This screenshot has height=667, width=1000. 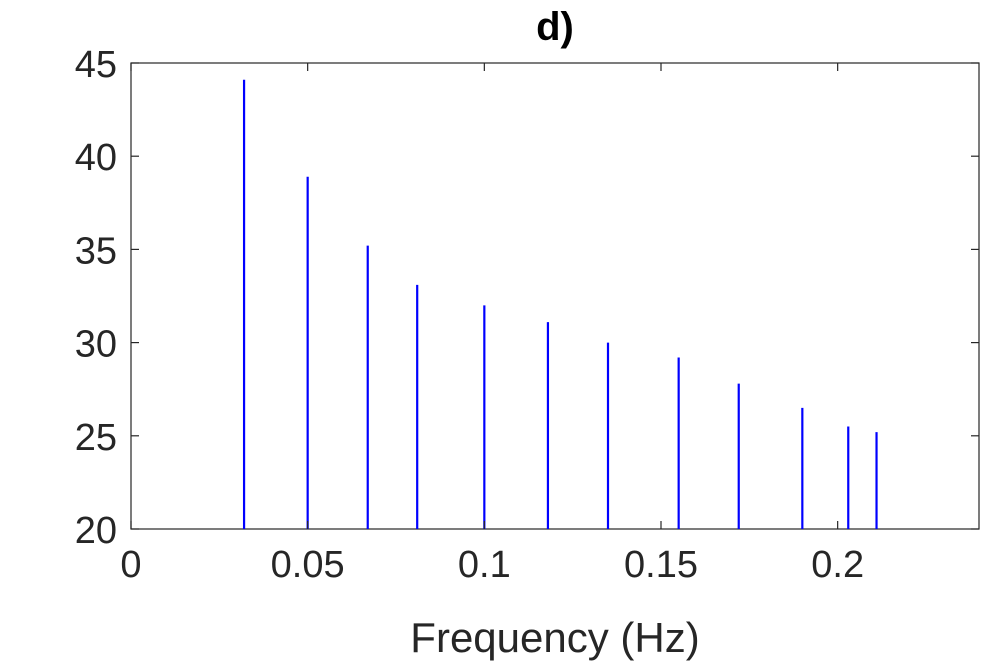 What do you see at coordinates (484, 565) in the screenshot?
I see `x-tick-label: 0.1` at bounding box center [484, 565].